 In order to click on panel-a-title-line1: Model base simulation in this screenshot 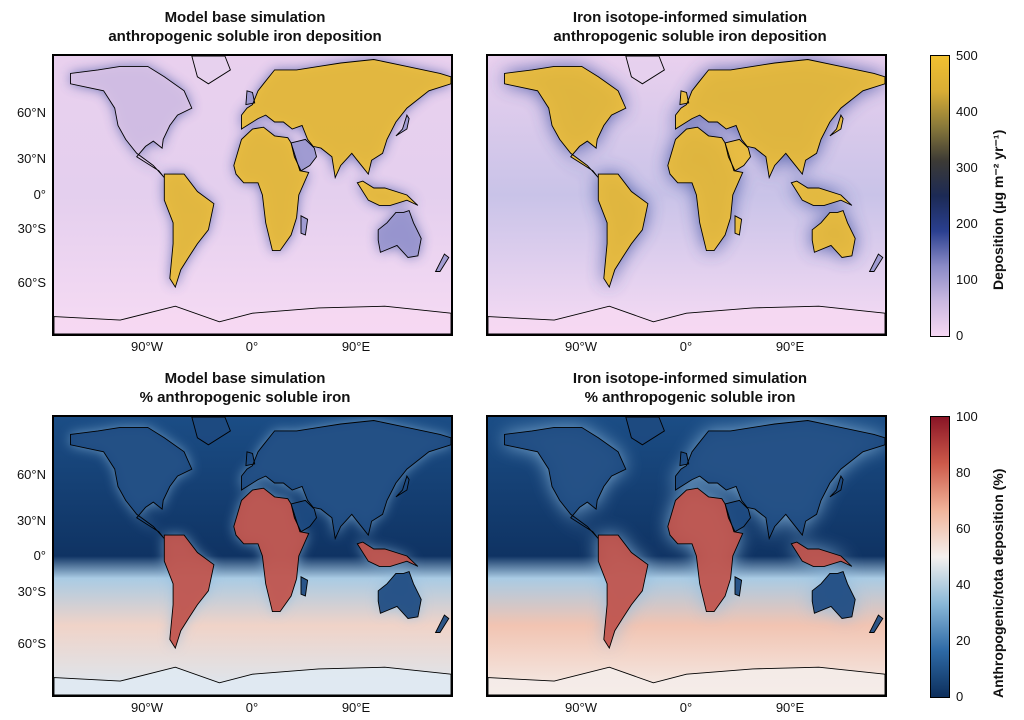, I will do `click(245, 17)`.